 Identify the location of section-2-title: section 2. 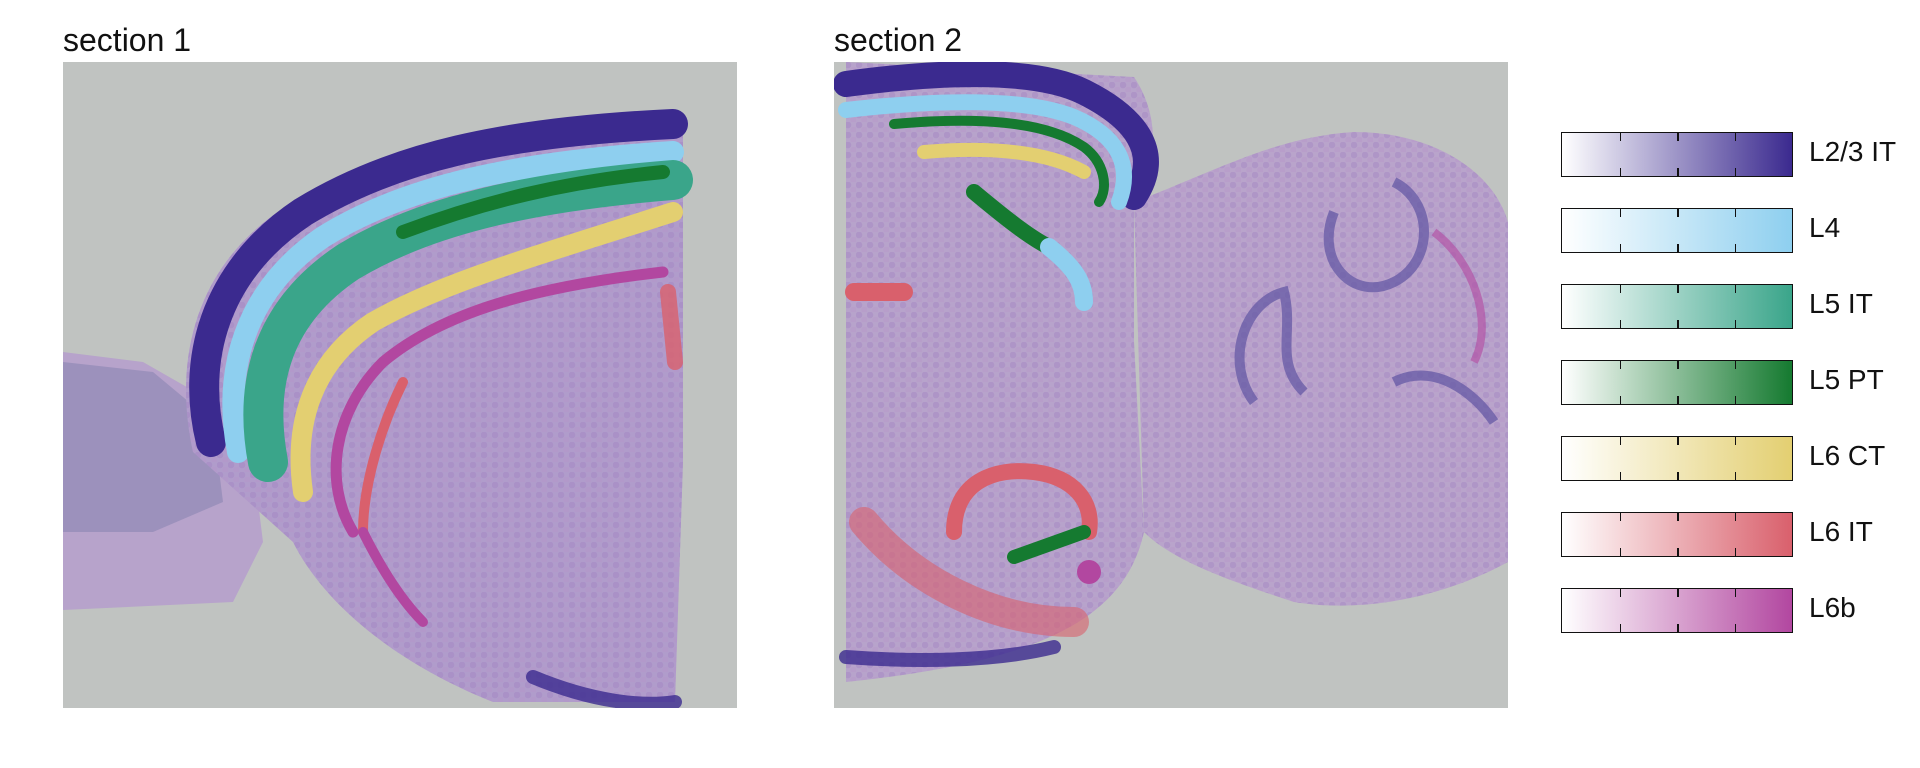
(898, 40).